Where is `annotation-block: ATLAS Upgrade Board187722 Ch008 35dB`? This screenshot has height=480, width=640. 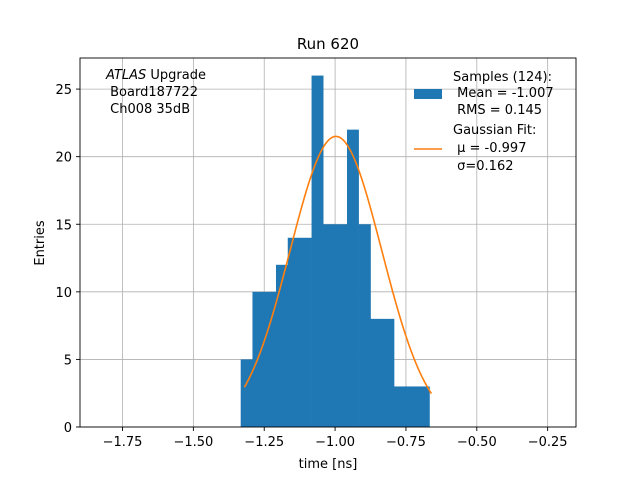 annotation-block: ATLAS Upgrade Board187722 Ch008 35dB is located at coordinates (155, 92).